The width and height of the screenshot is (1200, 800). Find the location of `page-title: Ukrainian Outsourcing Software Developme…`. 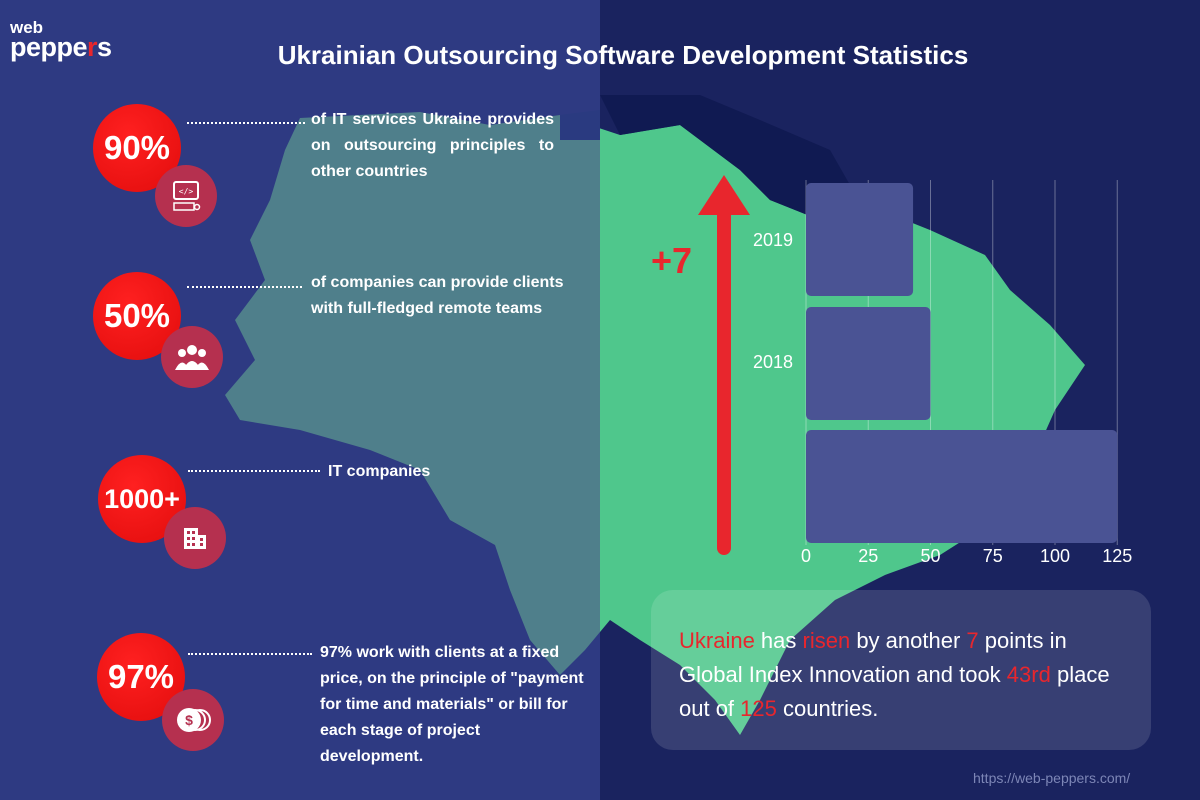

page-title: Ukrainian Outsourcing Software Developme… is located at coordinates (623, 55).